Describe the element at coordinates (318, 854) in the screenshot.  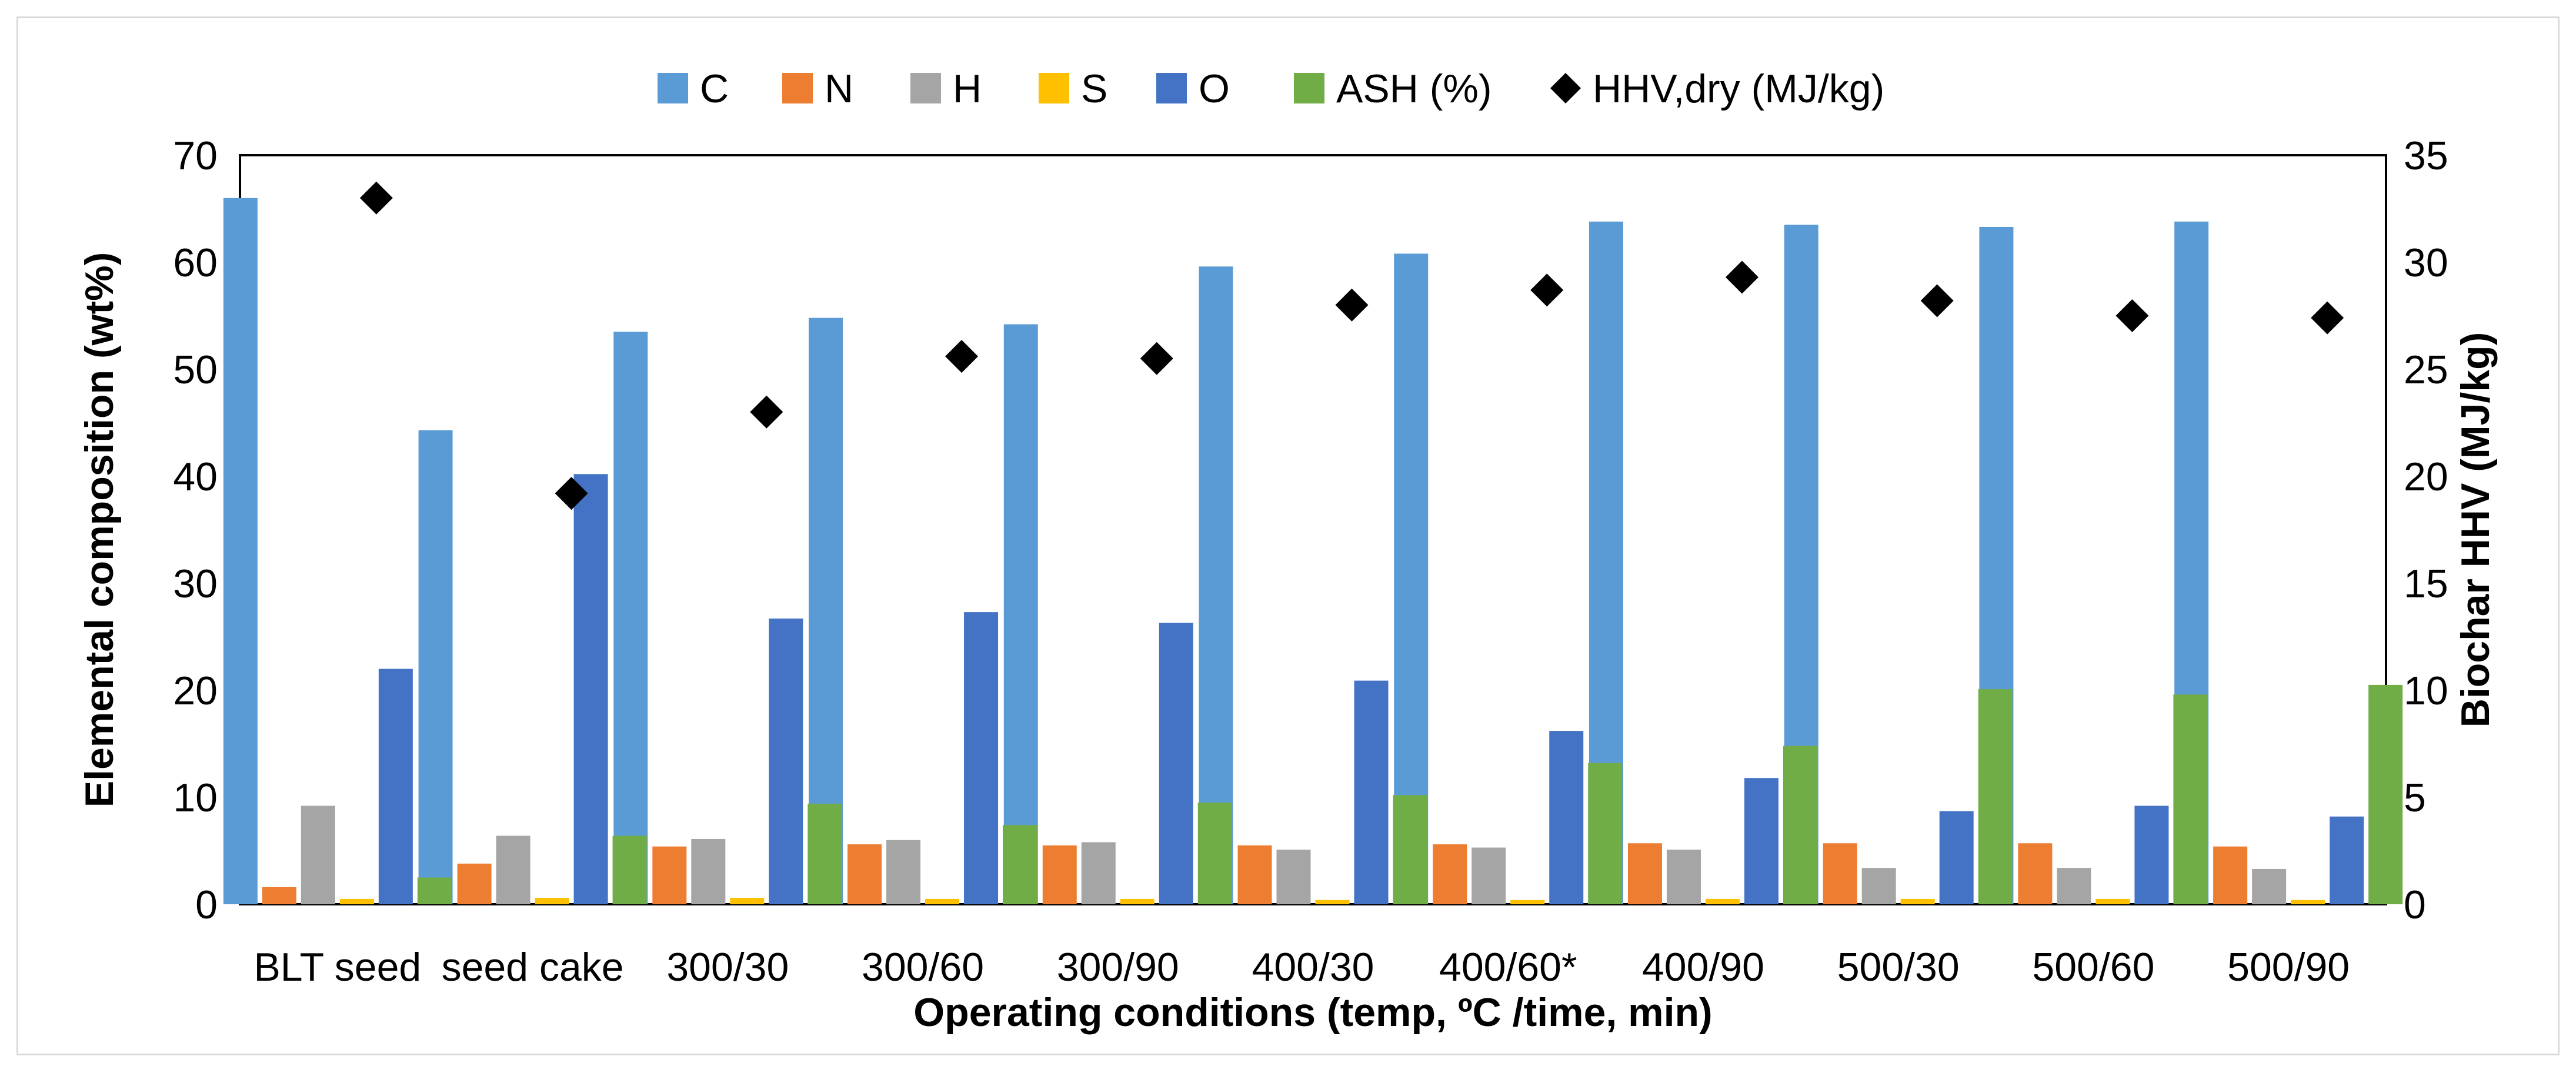
I see `bar-h-blt-seed` at that location.